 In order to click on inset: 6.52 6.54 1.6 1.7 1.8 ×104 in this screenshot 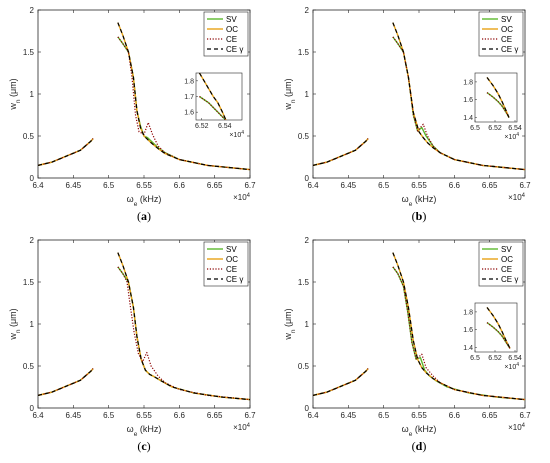, I will do `click(214, 105)`.